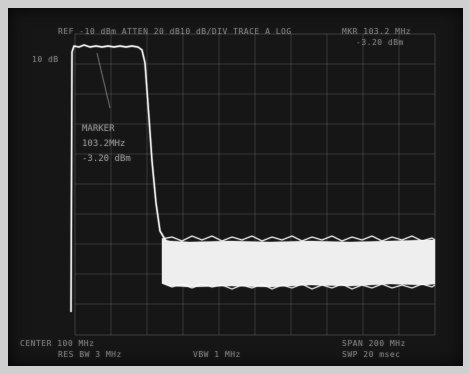 This screenshot has width=469, height=374. Describe the element at coordinates (106, 159) in the screenshot. I see `marker-amplitude: -3.20 dBm` at that location.